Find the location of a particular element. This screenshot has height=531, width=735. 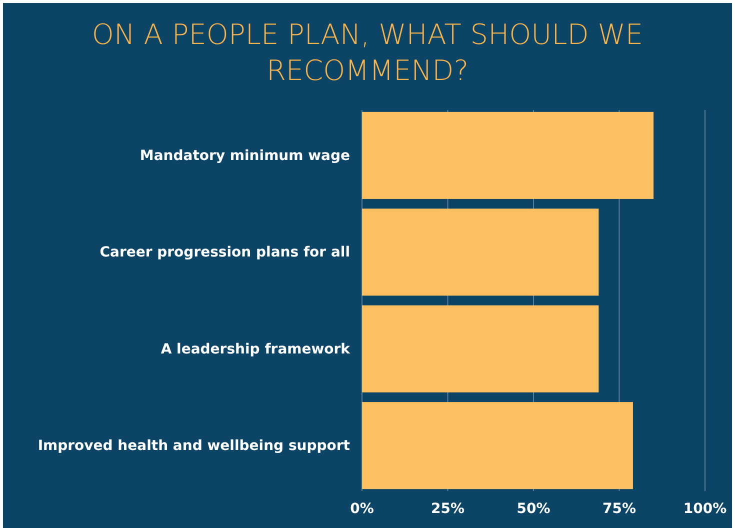

y-tick-label: A leadership framework is located at coordinates (255, 349).